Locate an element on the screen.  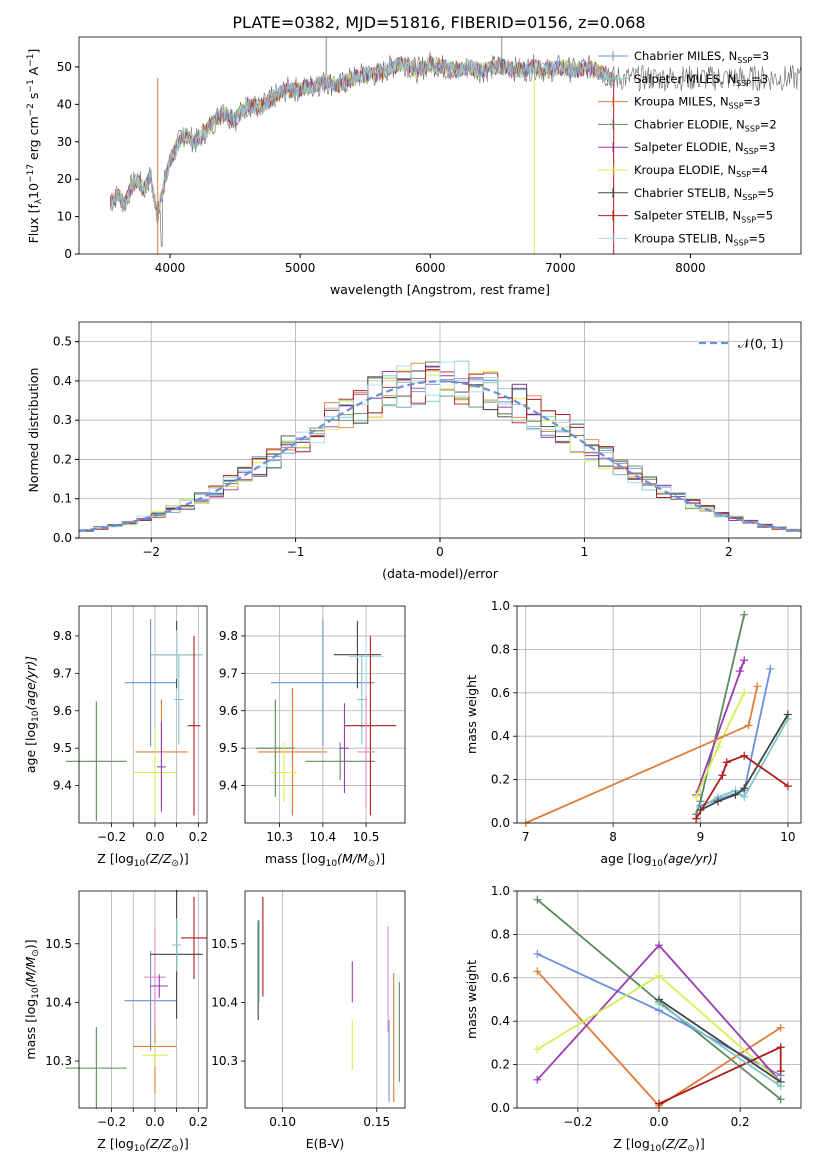
z-age-xtick-label: 0.0 is located at coordinates (154, 837).